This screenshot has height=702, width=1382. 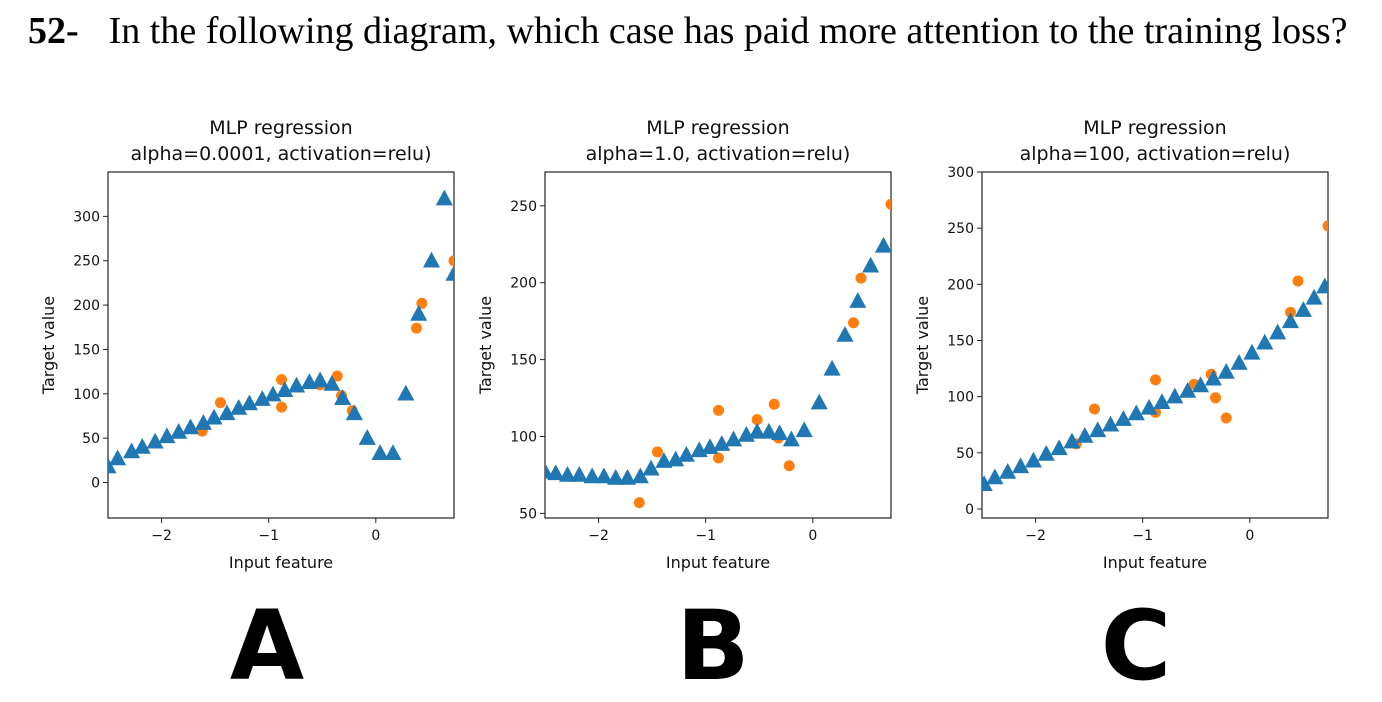 I want to click on chart-b-subtitle: alpha=1.0, activation=relu), so click(x=718, y=154).